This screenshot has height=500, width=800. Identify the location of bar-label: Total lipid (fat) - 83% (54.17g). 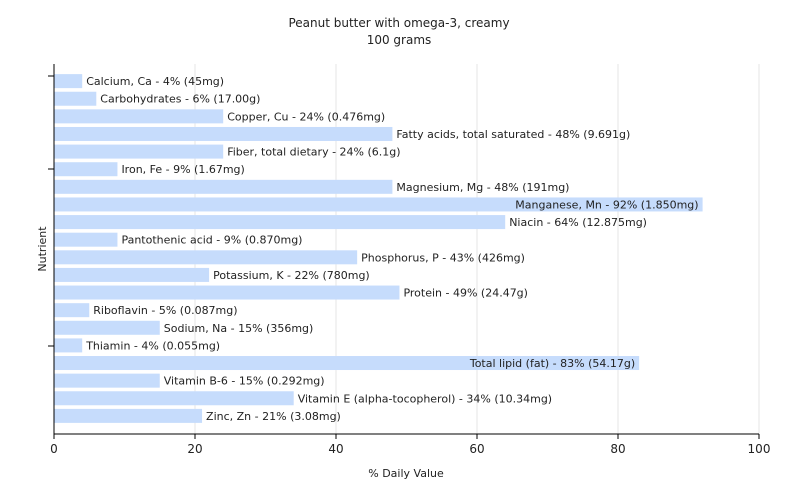
(552, 363).